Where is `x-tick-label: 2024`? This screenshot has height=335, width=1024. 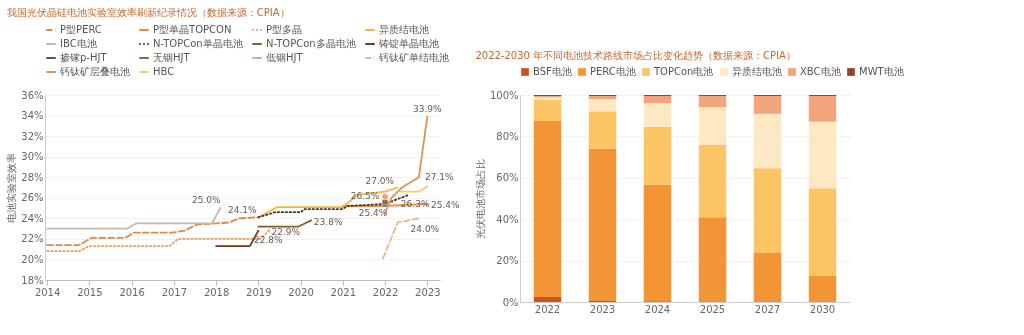
x-tick-label: 2024 is located at coordinates (657, 309).